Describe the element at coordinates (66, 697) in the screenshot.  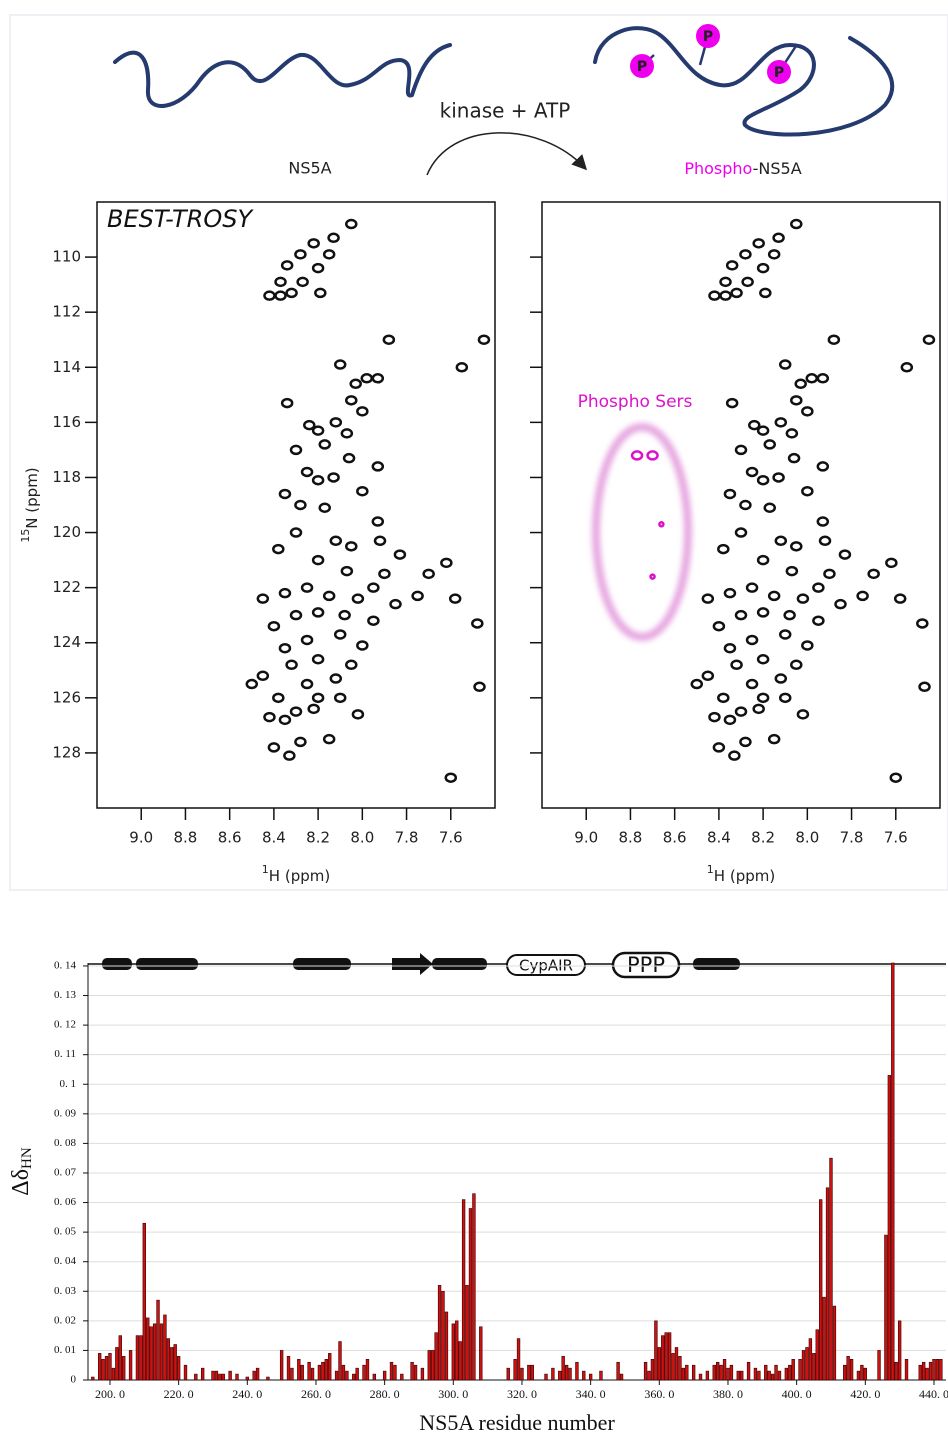
I see `y-tick-label: 126` at that location.